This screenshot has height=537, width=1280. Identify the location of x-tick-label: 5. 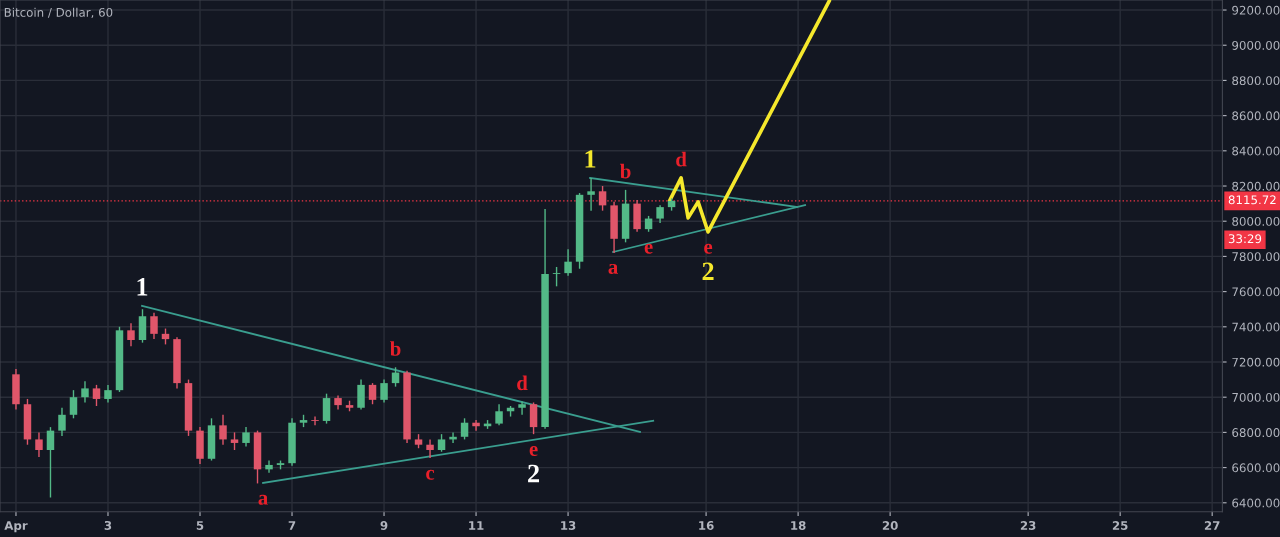
(200, 525).